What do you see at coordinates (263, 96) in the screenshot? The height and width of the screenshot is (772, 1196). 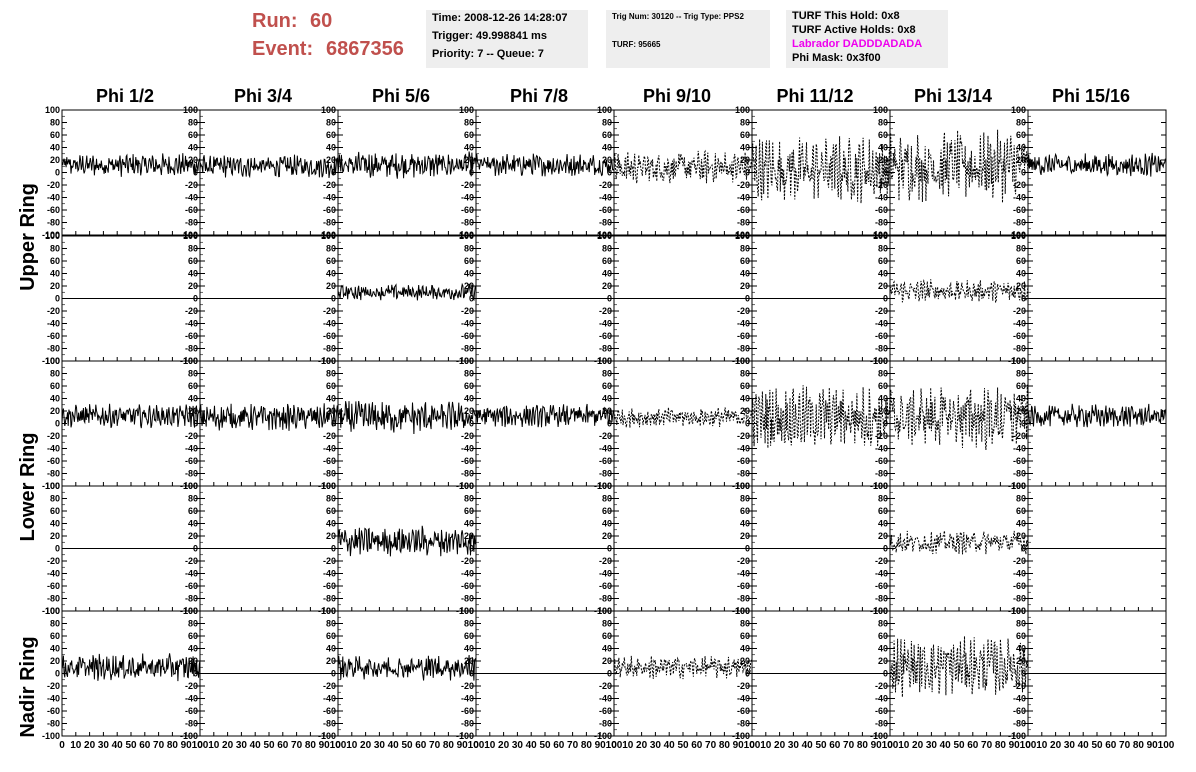 I see `col-title-2: Phi 3/4` at bounding box center [263, 96].